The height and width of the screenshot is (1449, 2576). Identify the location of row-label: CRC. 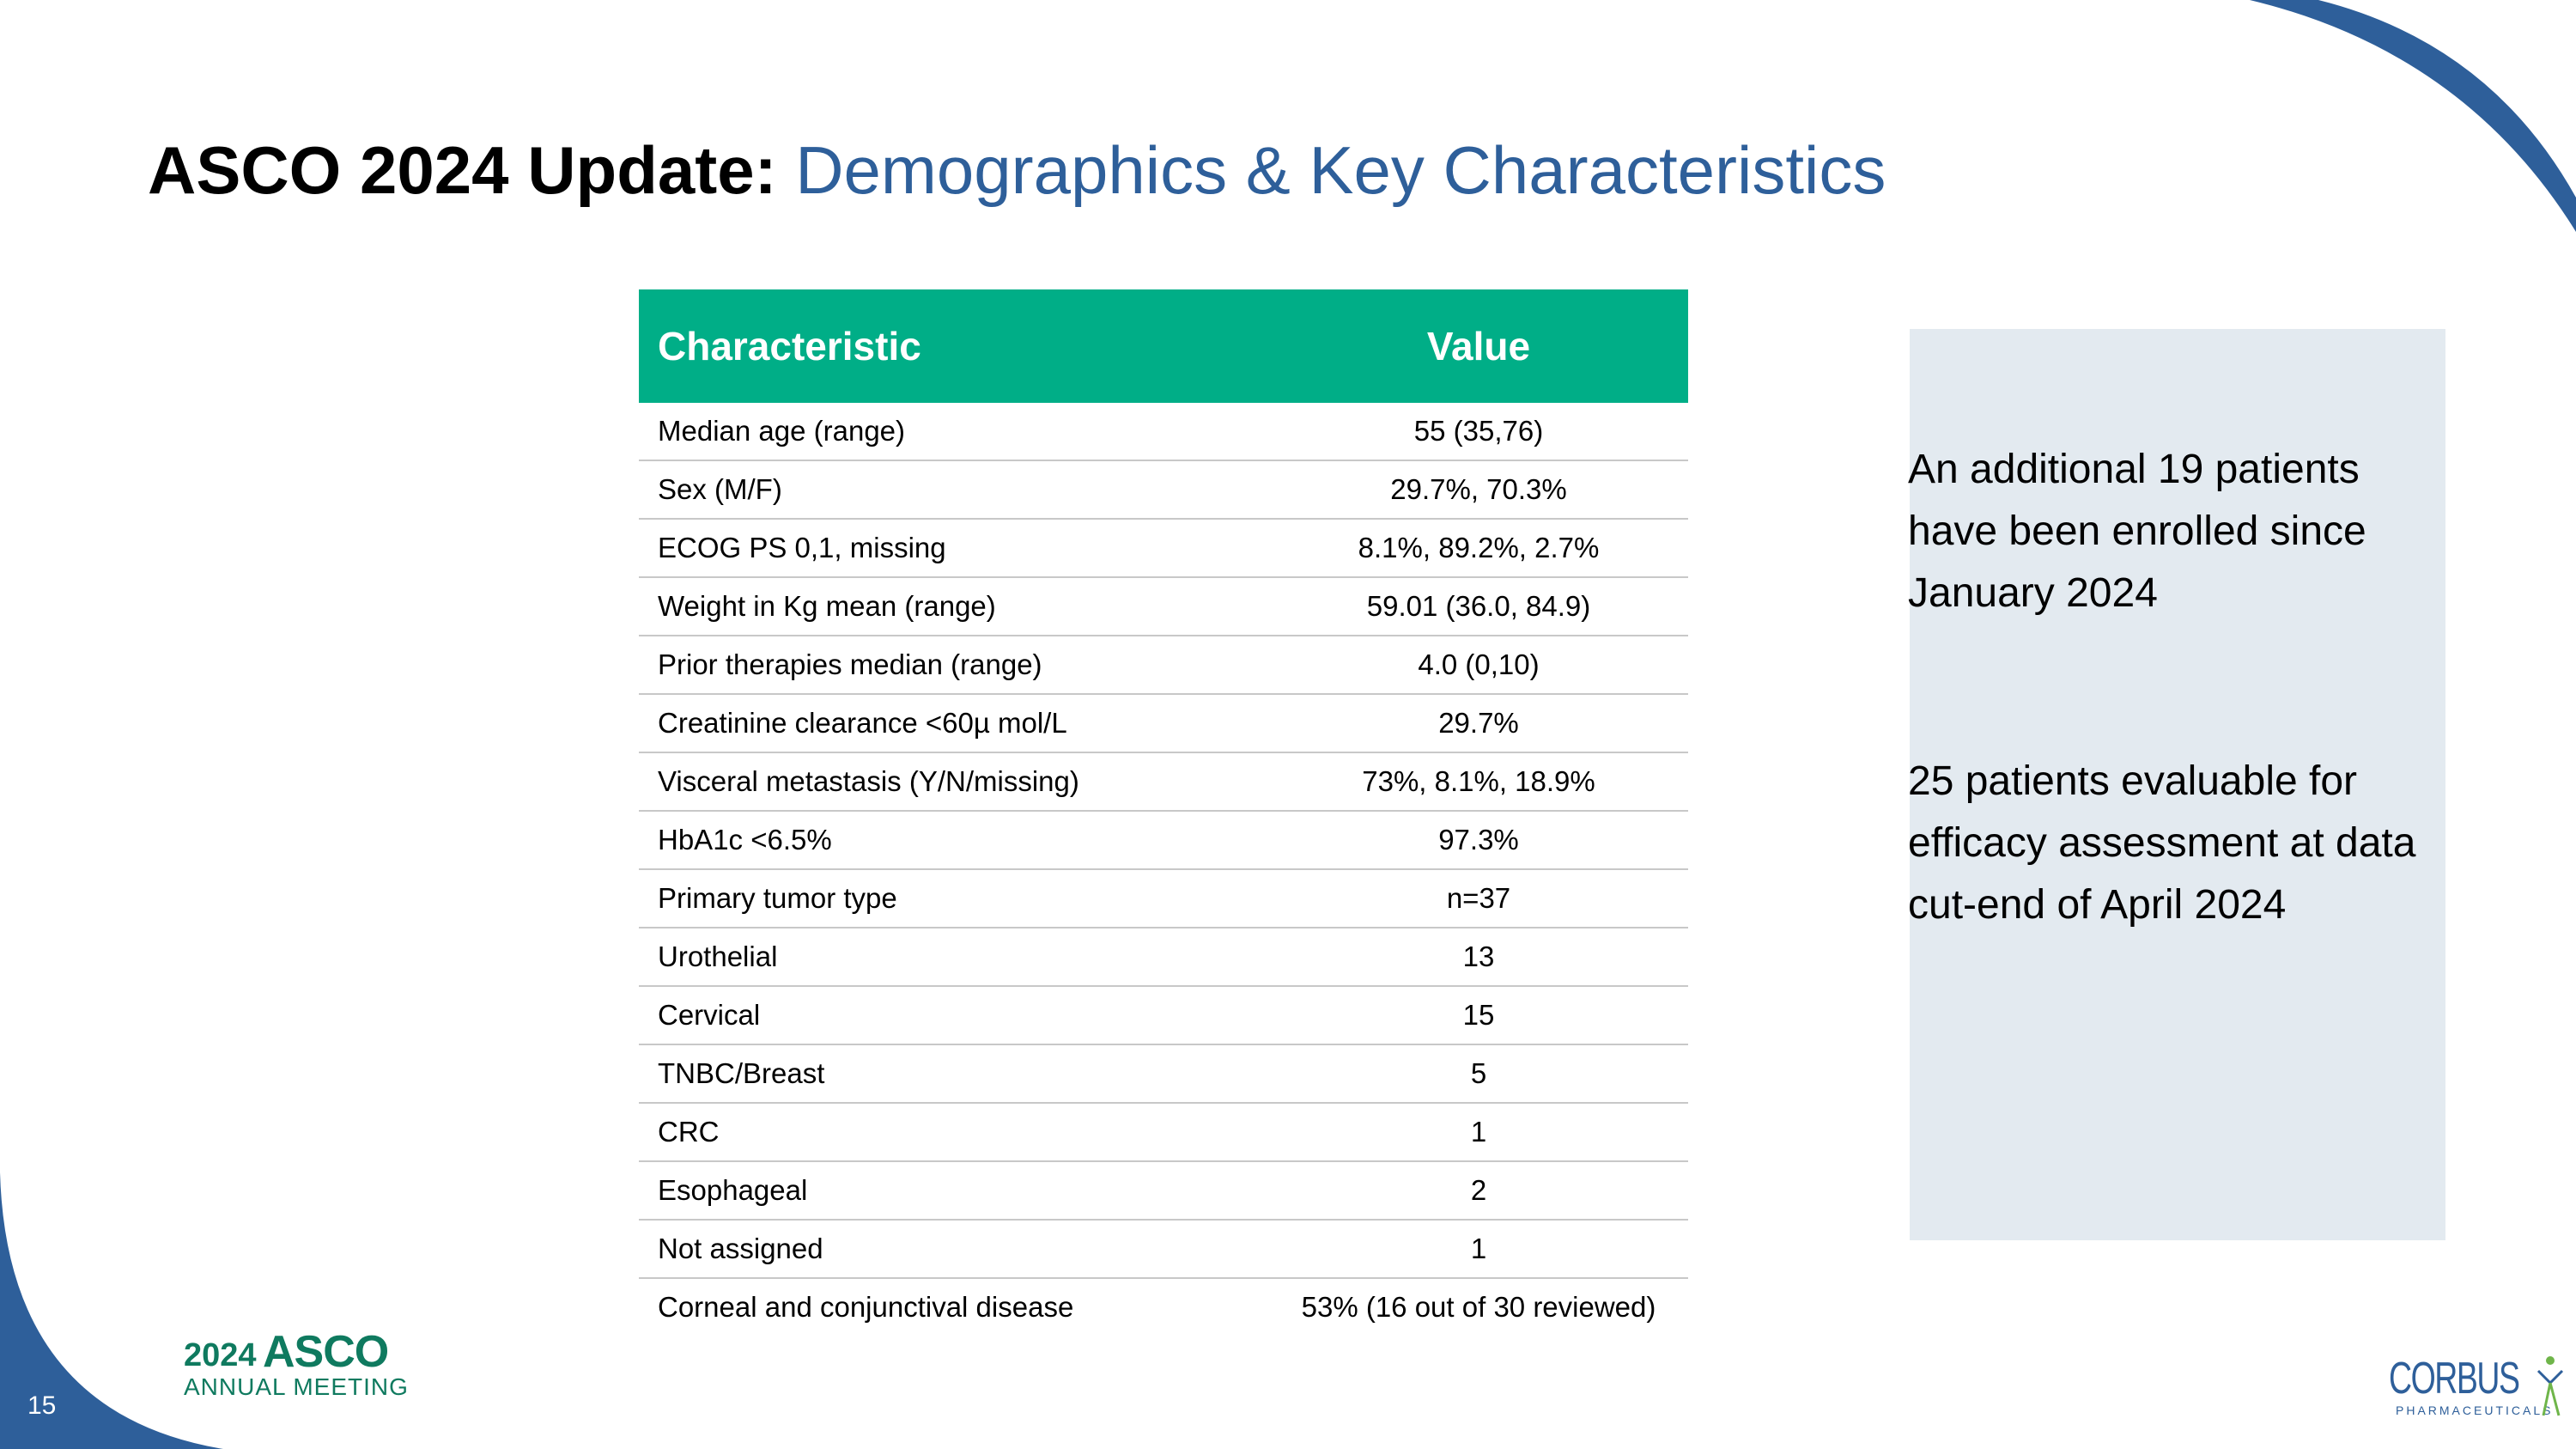
(954, 1132).